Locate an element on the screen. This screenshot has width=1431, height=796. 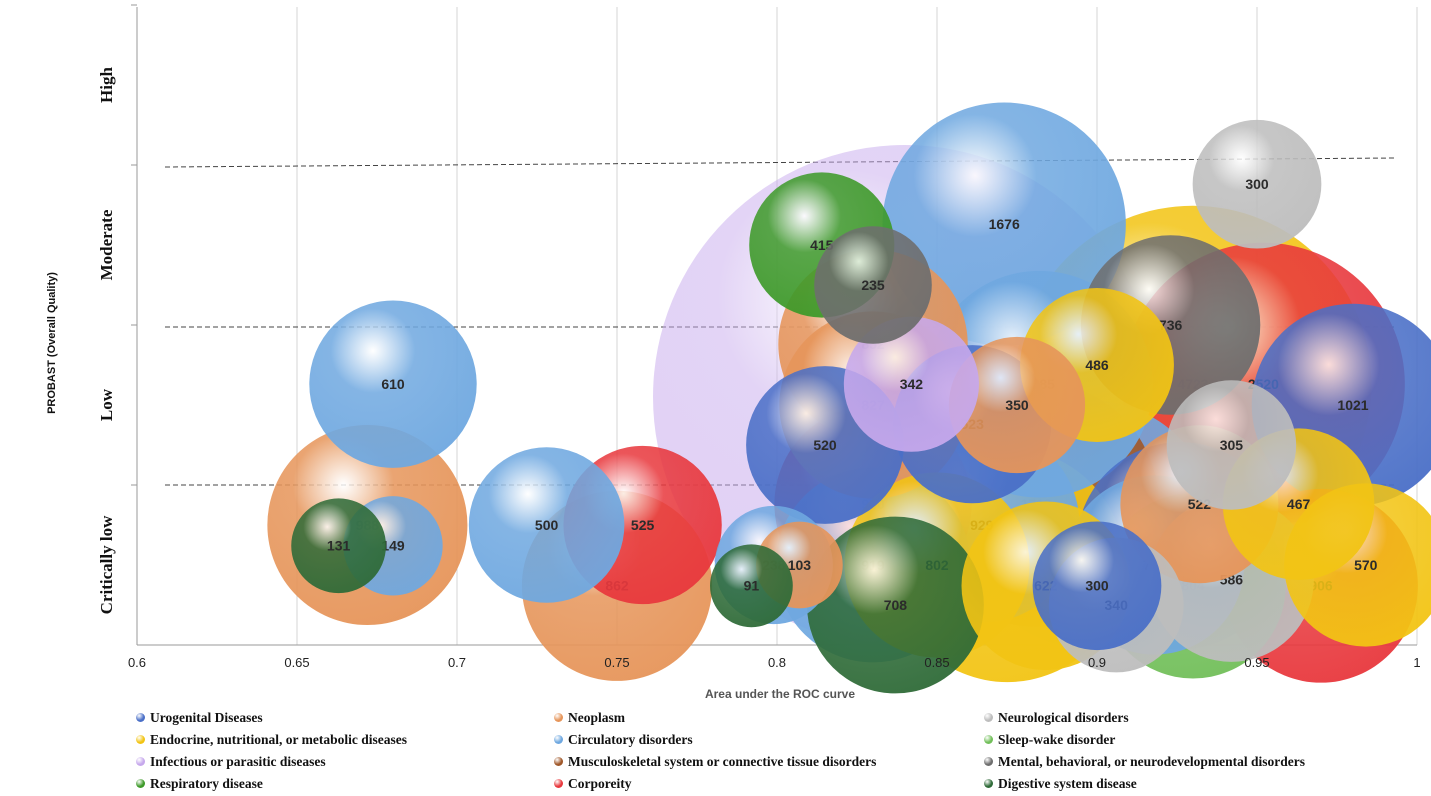
bubble-neoplasm is located at coordinates (1017, 405).